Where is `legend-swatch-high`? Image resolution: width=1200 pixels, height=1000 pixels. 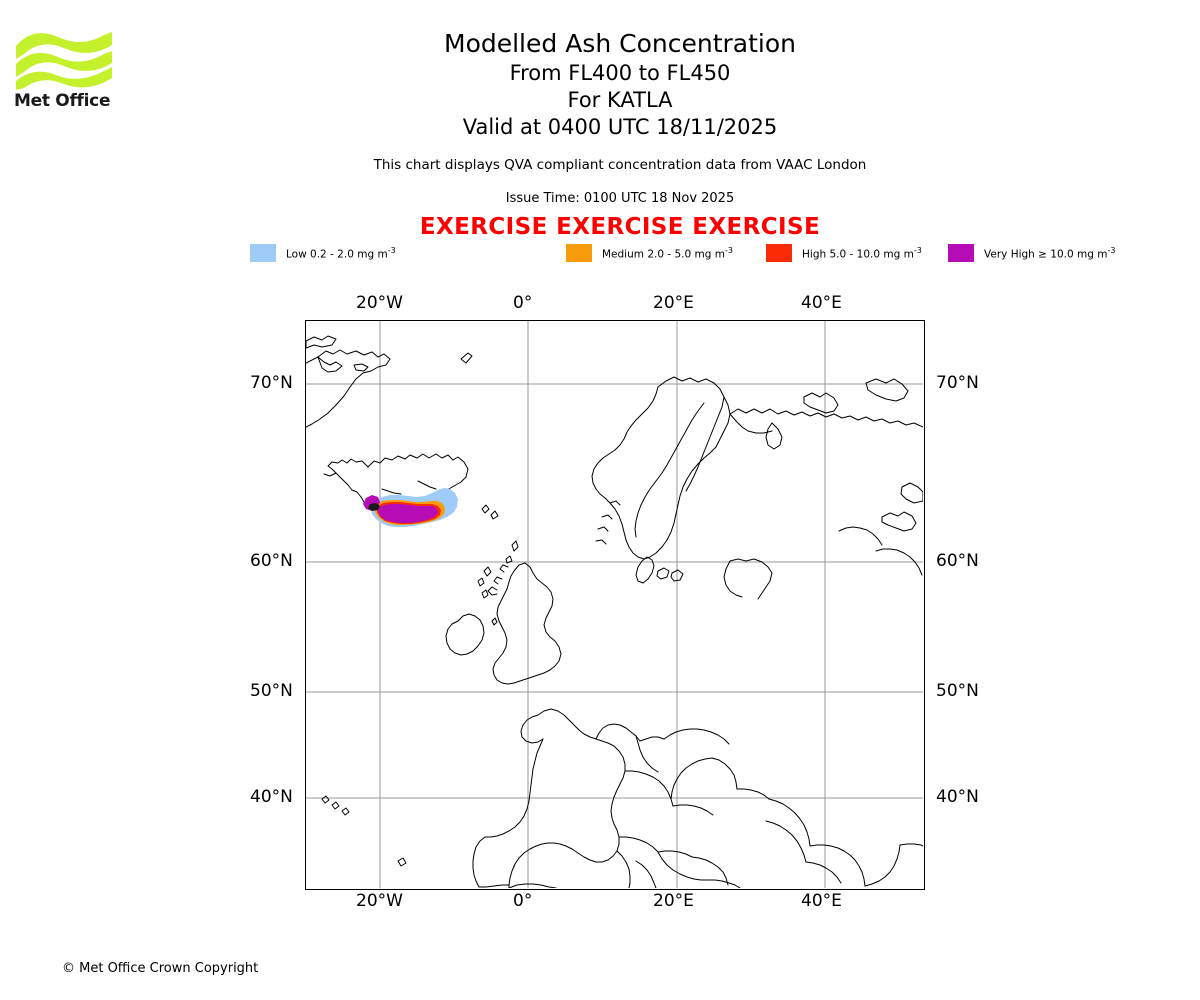
legend-swatch-high is located at coordinates (779, 253).